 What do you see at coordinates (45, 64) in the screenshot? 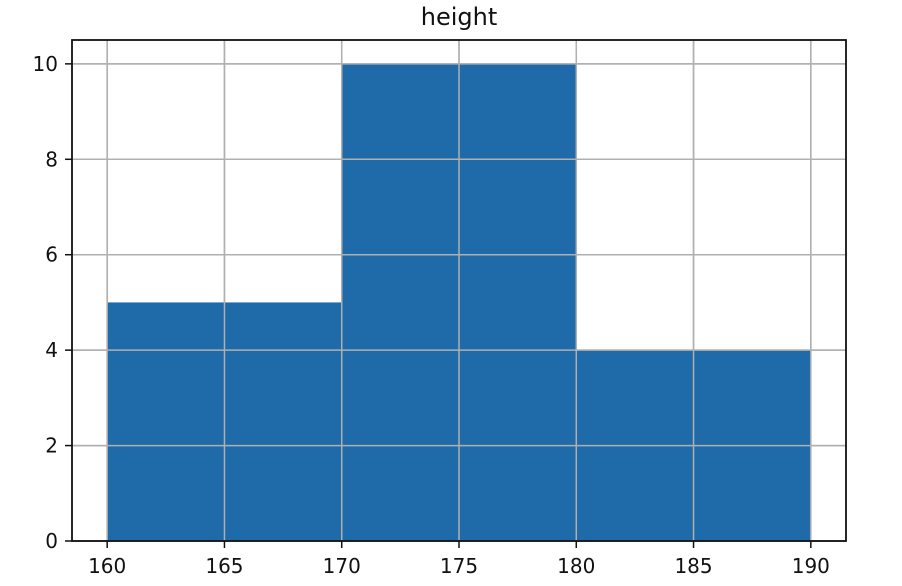
I see `y-tick-label: 10` at bounding box center [45, 64].